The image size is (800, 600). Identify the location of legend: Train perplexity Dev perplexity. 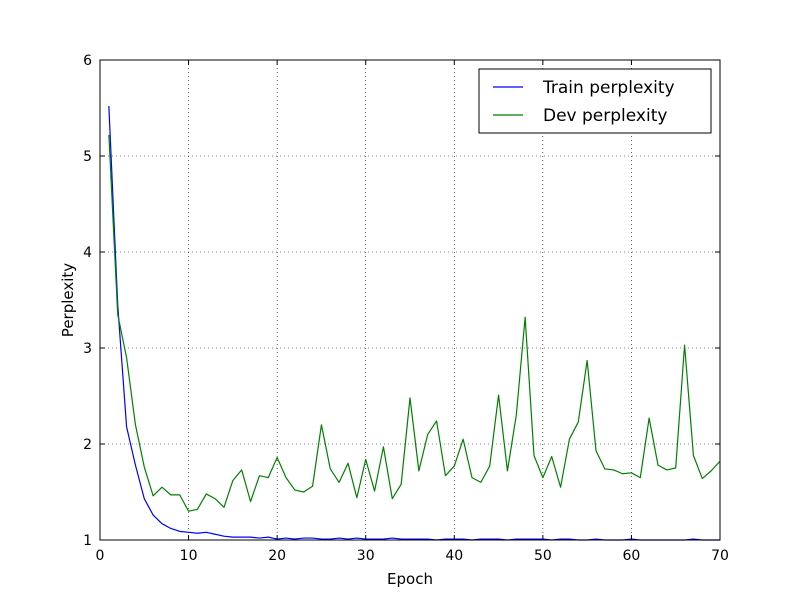
(595, 101).